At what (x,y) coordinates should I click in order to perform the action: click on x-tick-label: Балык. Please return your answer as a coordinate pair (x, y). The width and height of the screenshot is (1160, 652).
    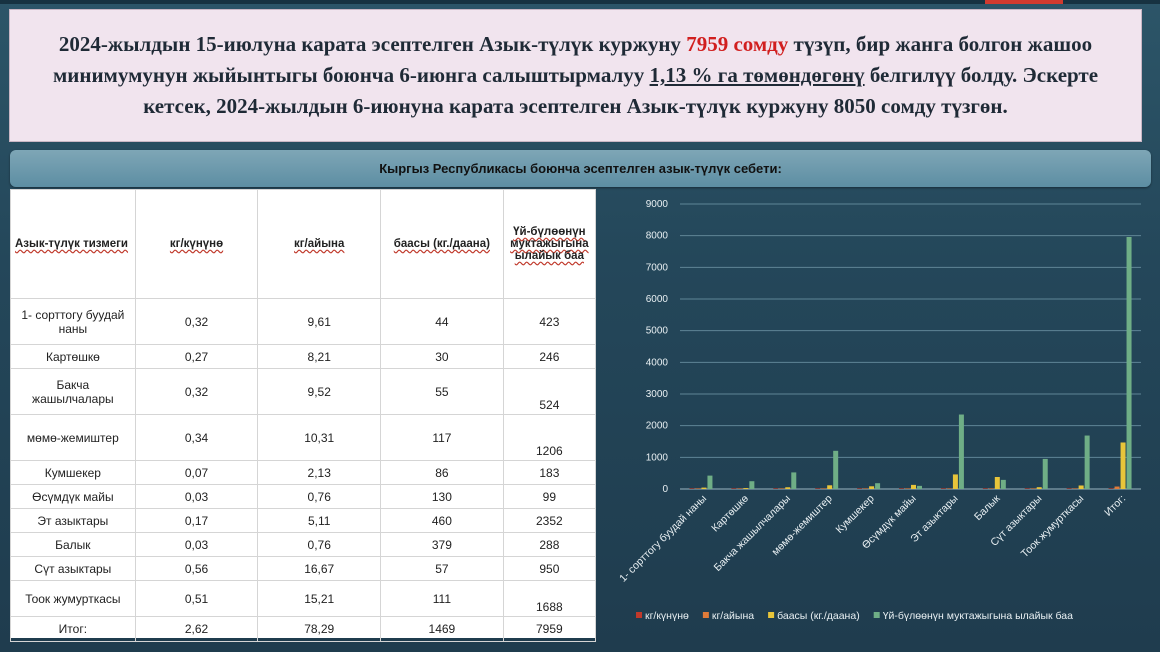
    Looking at the image, I should click on (987, 507).